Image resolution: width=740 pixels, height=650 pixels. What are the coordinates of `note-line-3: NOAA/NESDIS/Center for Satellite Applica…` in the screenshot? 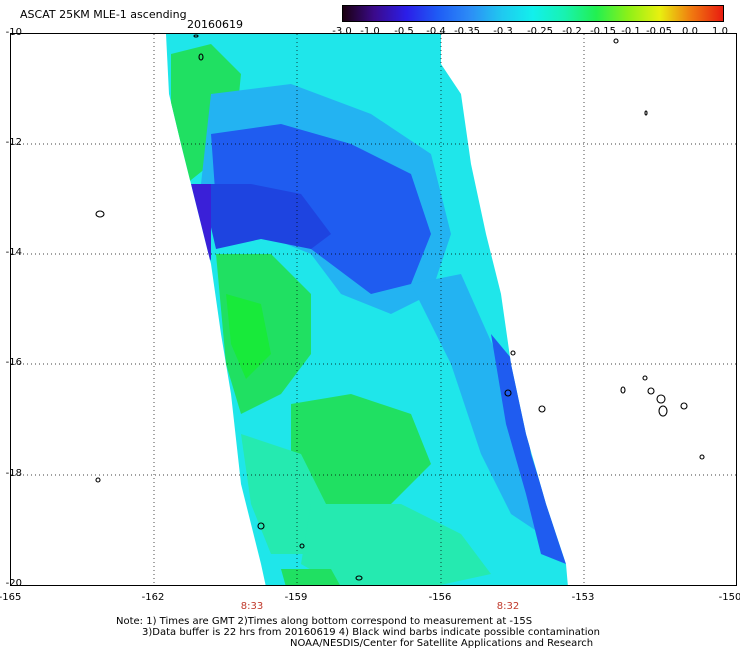 It's located at (442, 643).